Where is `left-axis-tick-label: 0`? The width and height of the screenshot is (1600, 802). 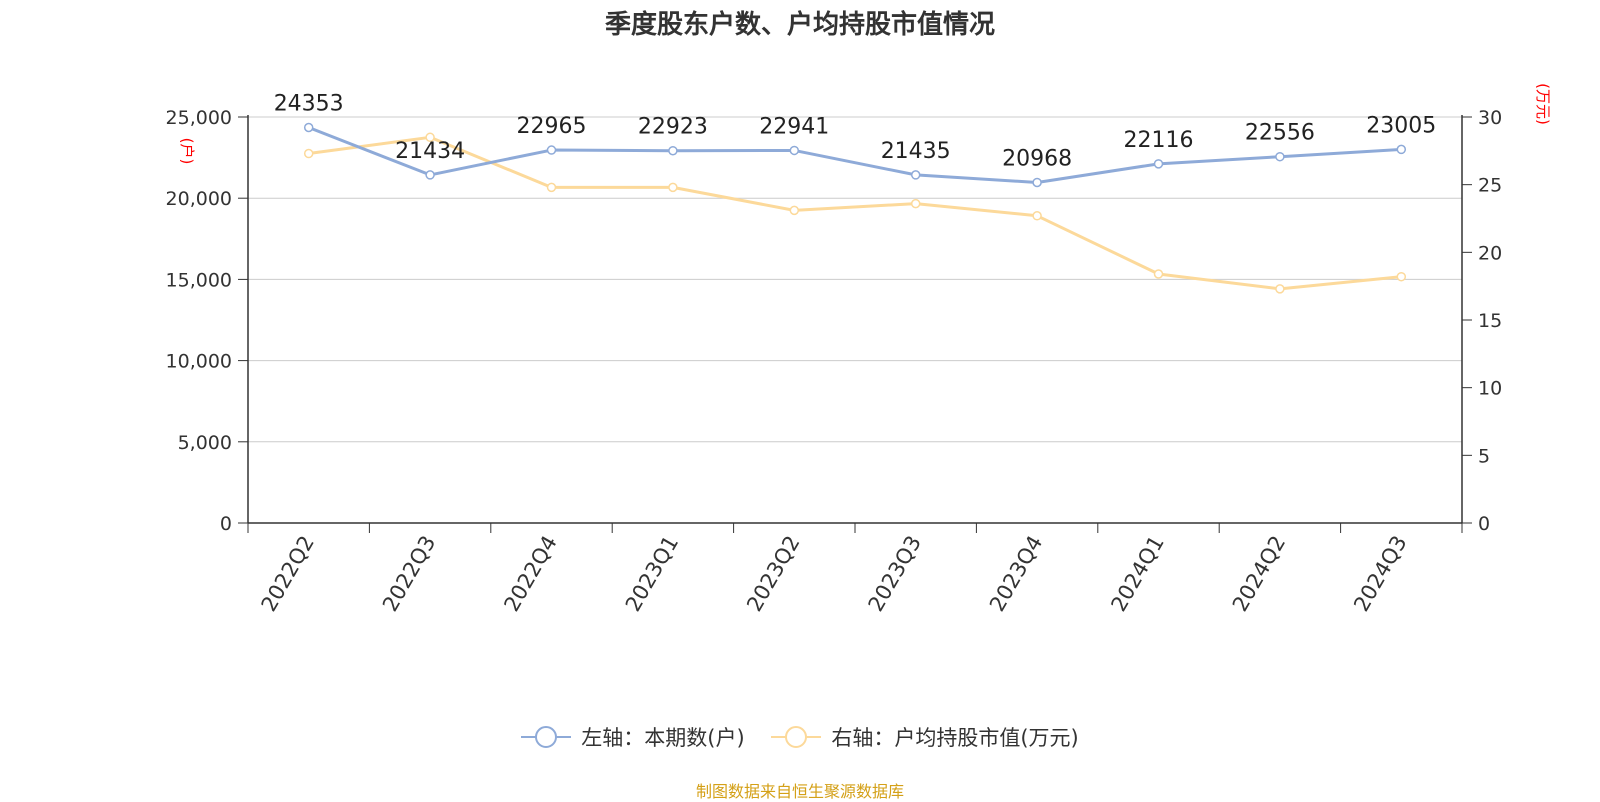 left-axis-tick-label: 0 is located at coordinates (226, 524).